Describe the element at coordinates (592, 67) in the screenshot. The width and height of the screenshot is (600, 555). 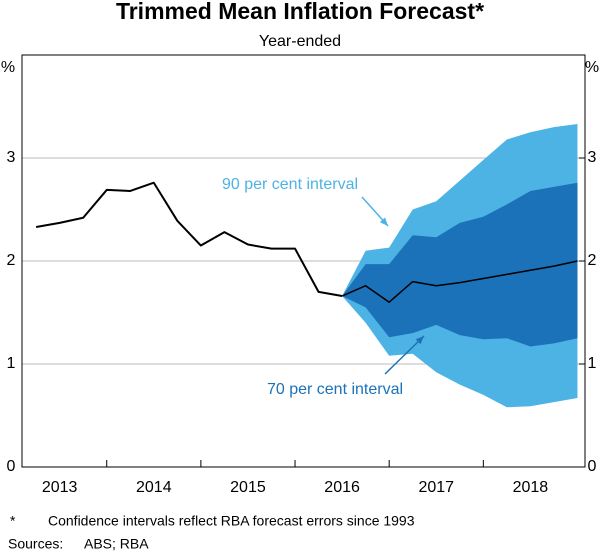
I see `y2-axis-unit: %` at that location.